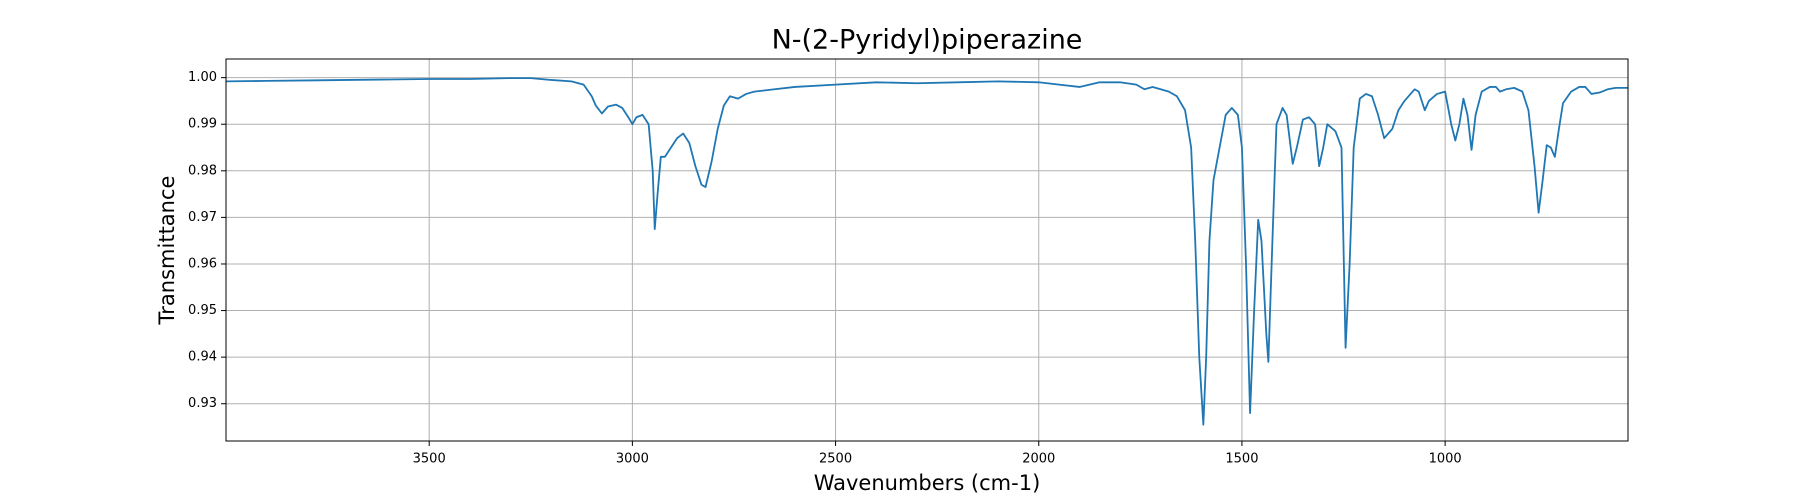  Describe the element at coordinates (1241, 459) in the screenshot. I see `x-tick-label: 1500` at that location.